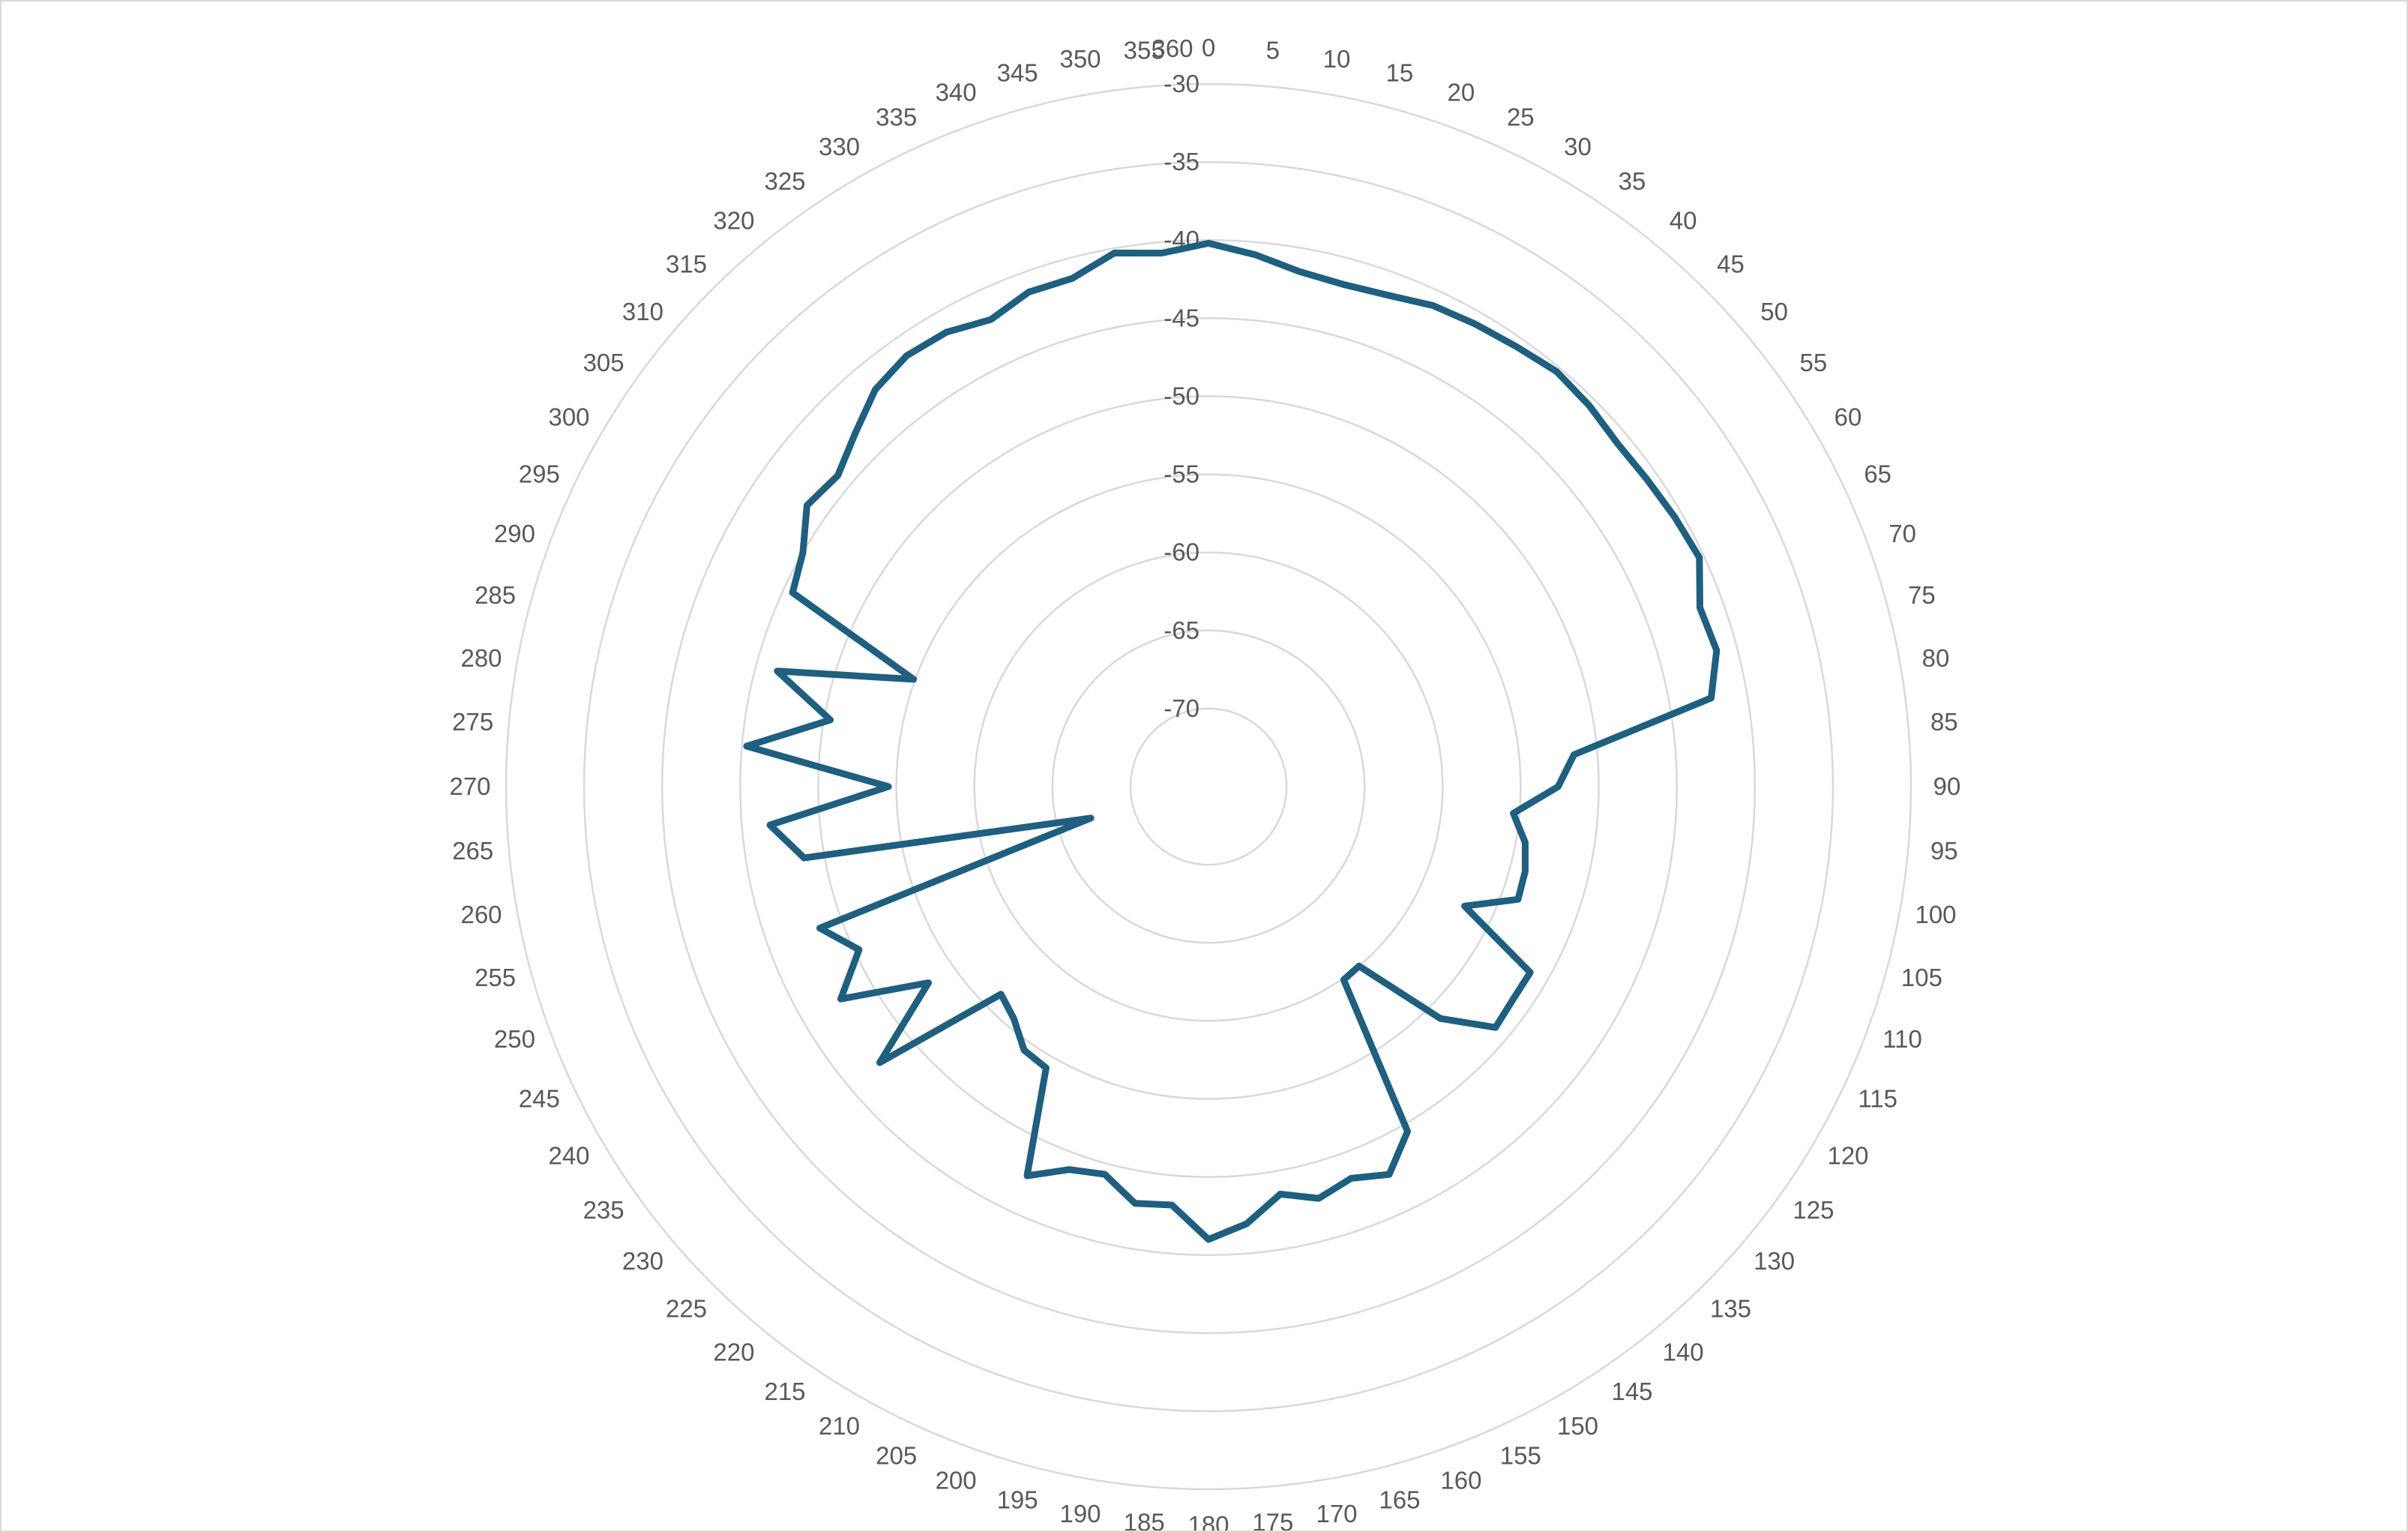  Describe the element at coordinates (539, 474) in the screenshot. I see `angle-tick-label: 295` at that location.